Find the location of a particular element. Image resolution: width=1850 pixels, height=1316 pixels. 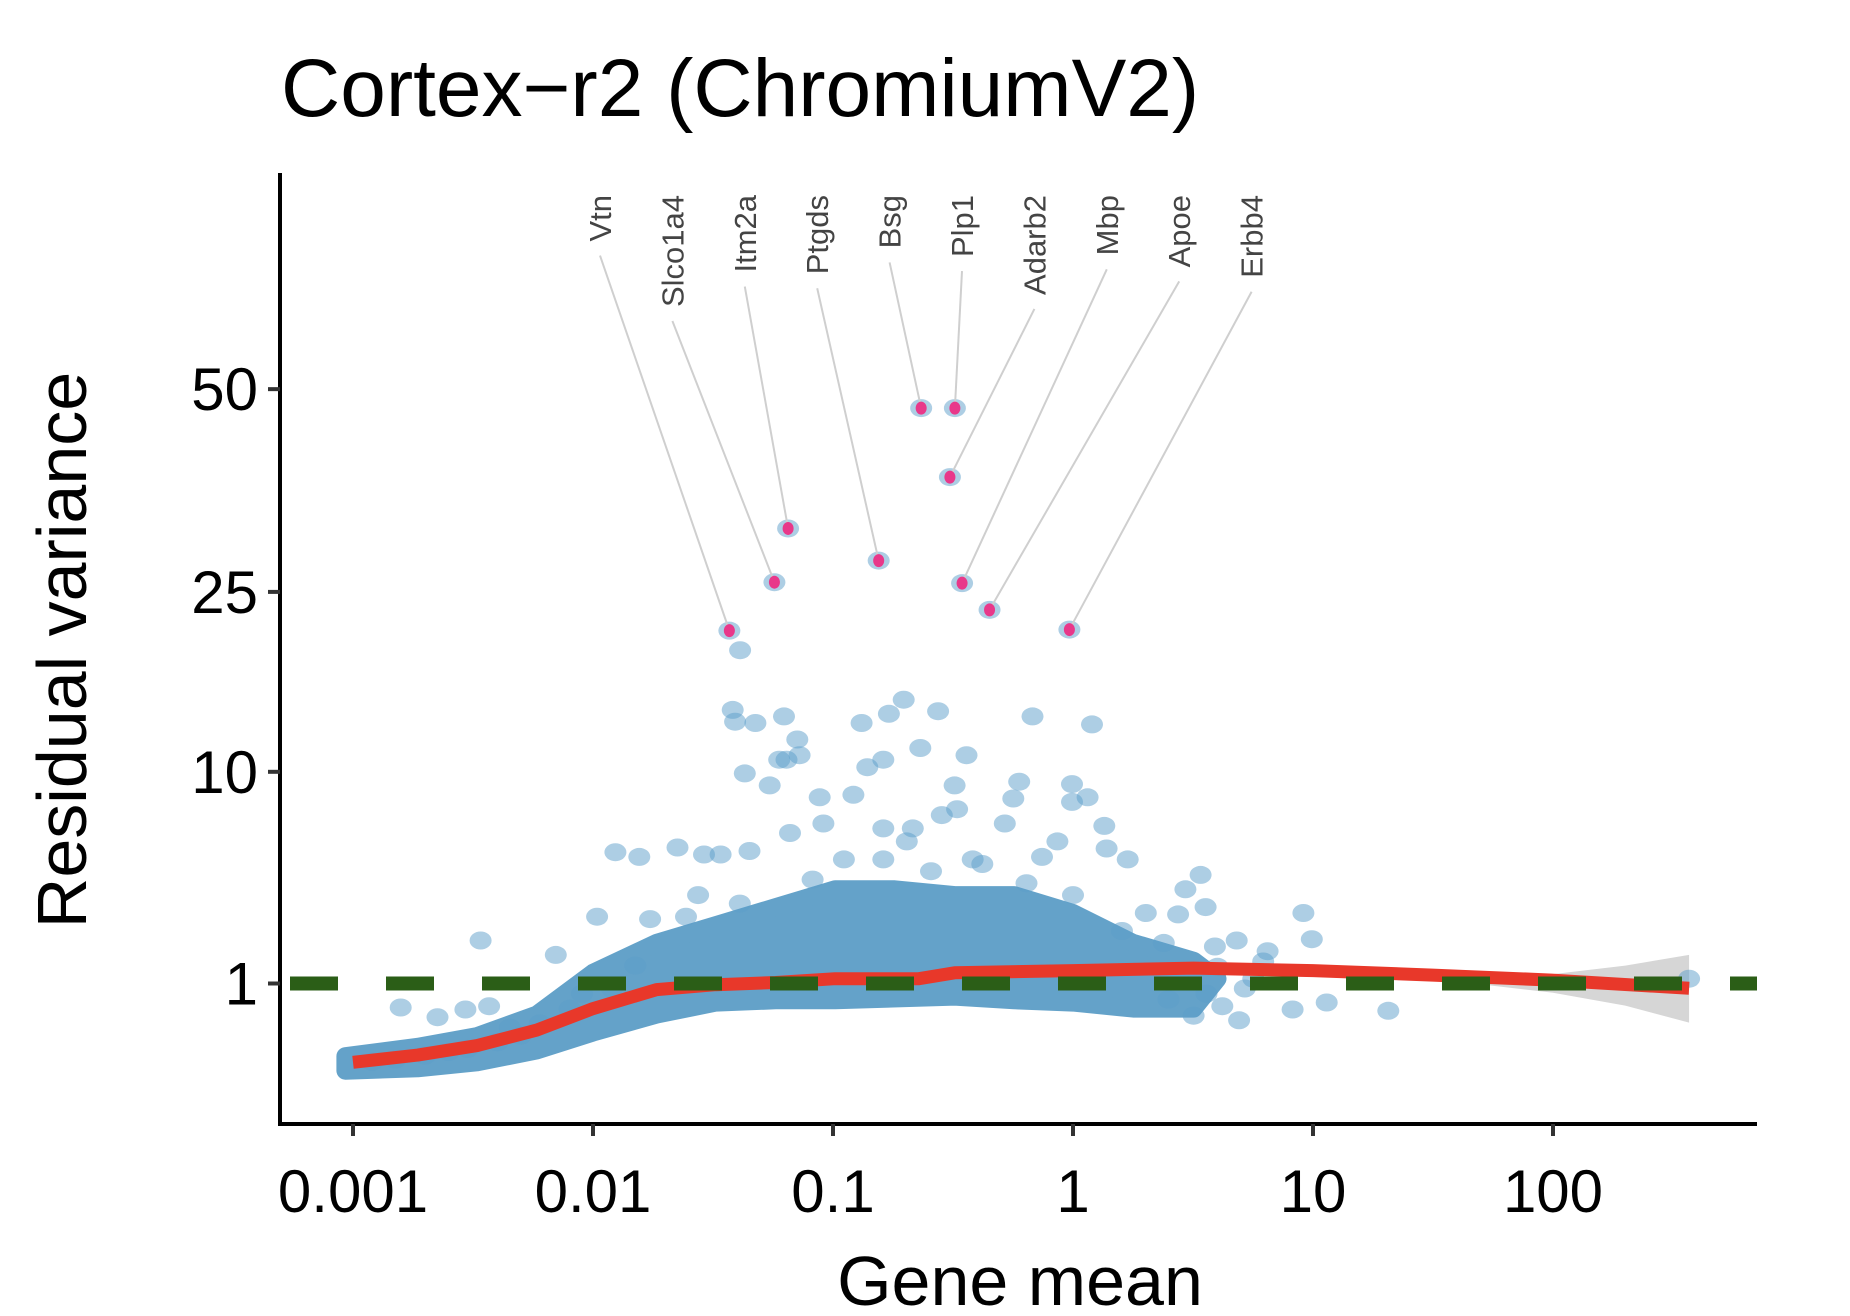

x-tick-label: 10 is located at coordinates (1313, 1191).